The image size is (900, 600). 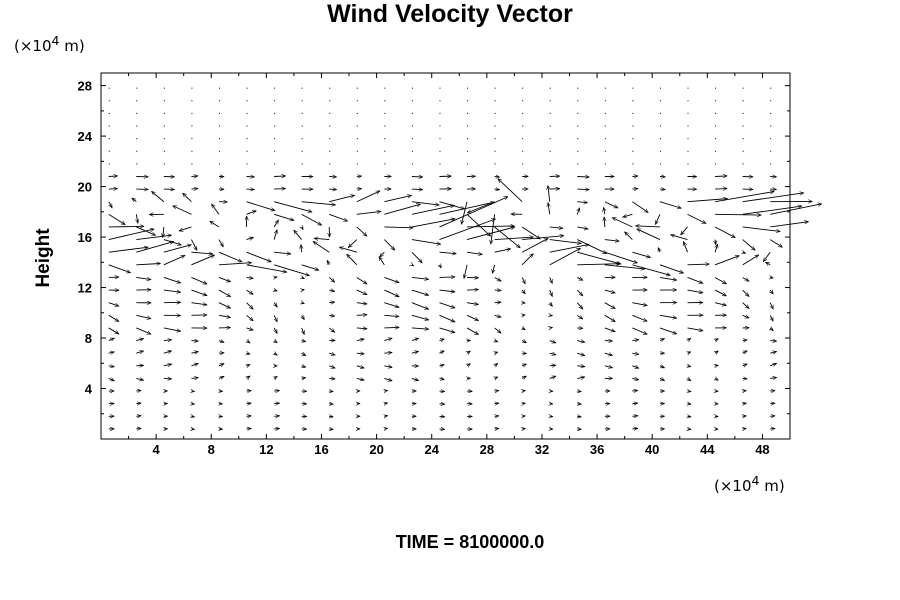 I want to click on x-tick-label-10: 44, so click(x=707, y=449).